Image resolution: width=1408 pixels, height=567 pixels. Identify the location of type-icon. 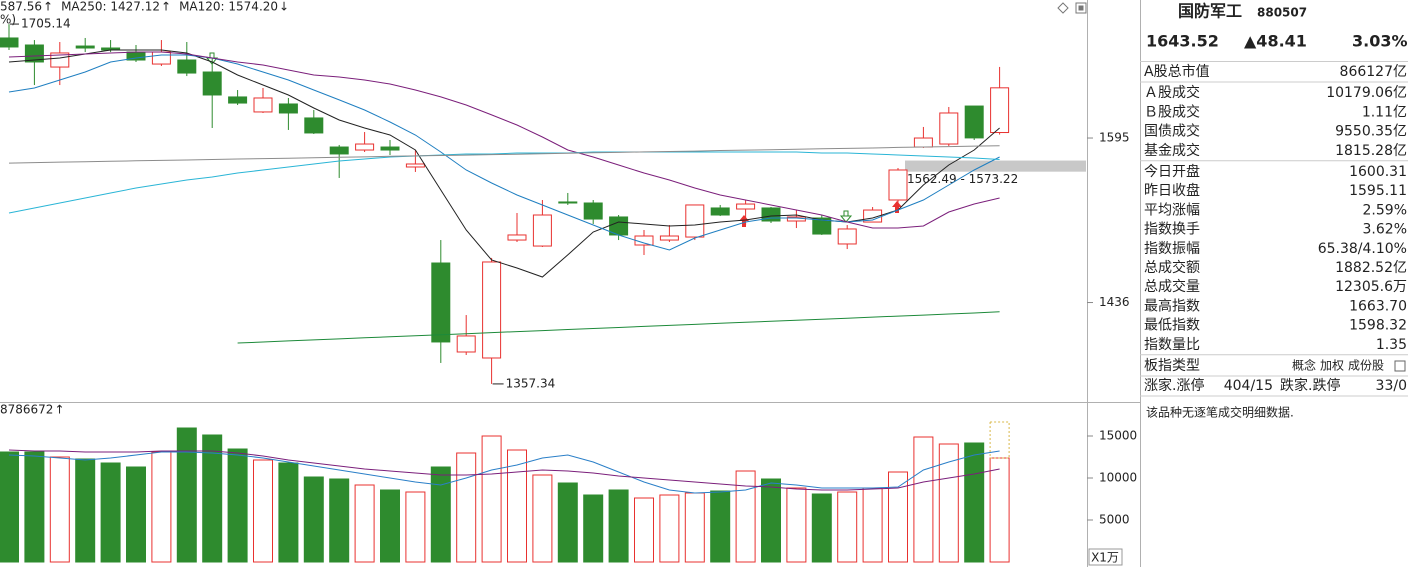
(1400, 366).